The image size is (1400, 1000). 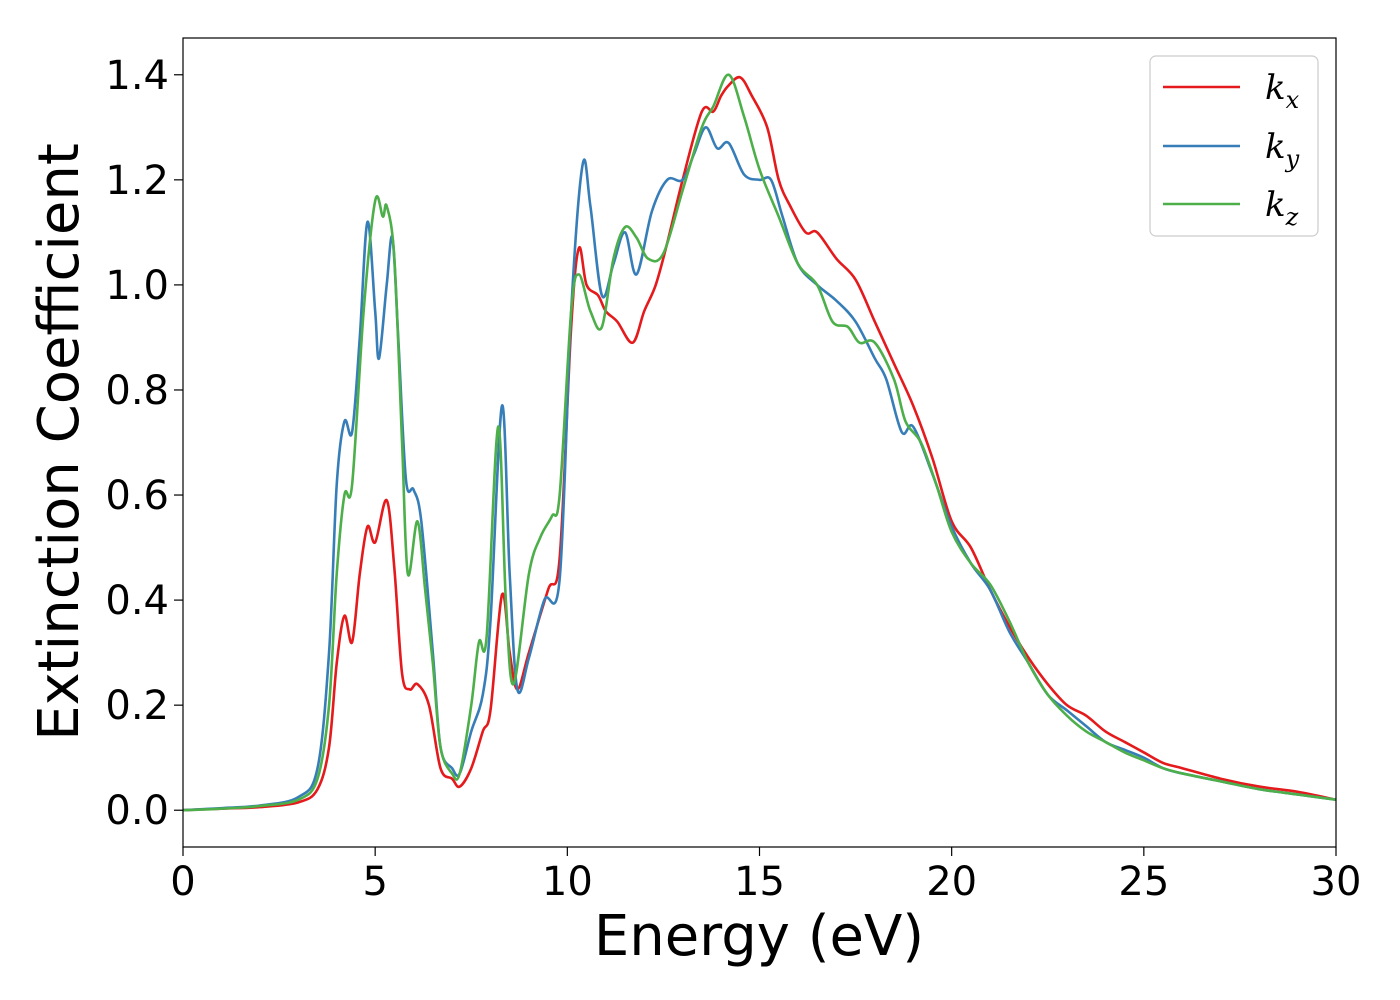 What do you see at coordinates (137, 496) in the screenshot?
I see `y-tick-label: 0.6` at bounding box center [137, 496].